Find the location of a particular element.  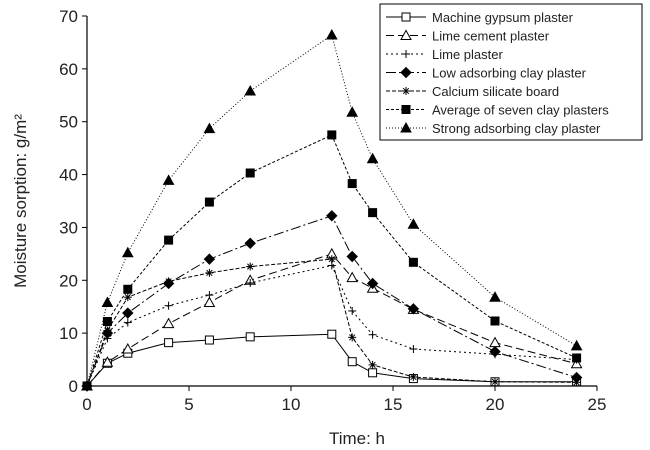

y-tick-label: 10 is located at coordinates (68, 333).